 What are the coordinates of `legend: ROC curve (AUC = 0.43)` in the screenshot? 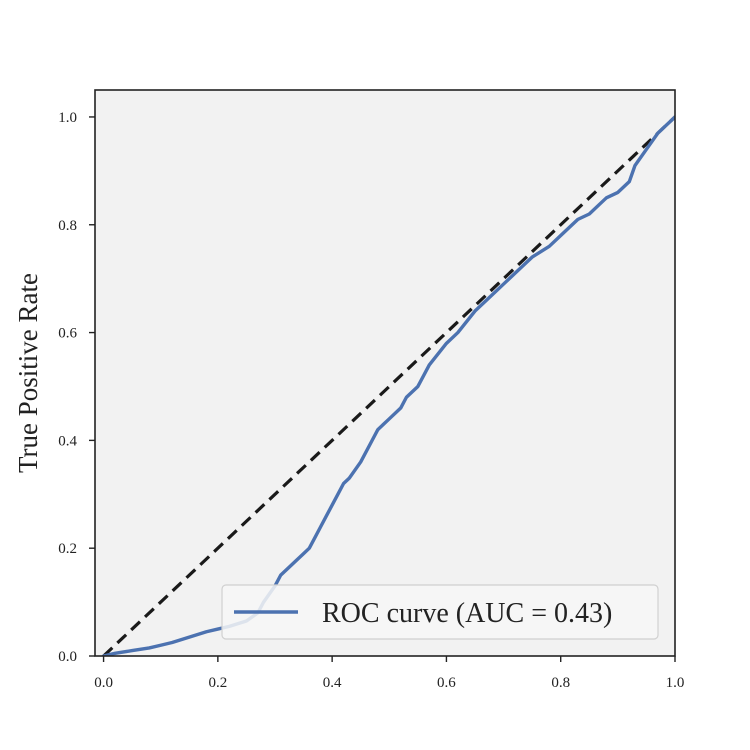 It's located at (440, 612).